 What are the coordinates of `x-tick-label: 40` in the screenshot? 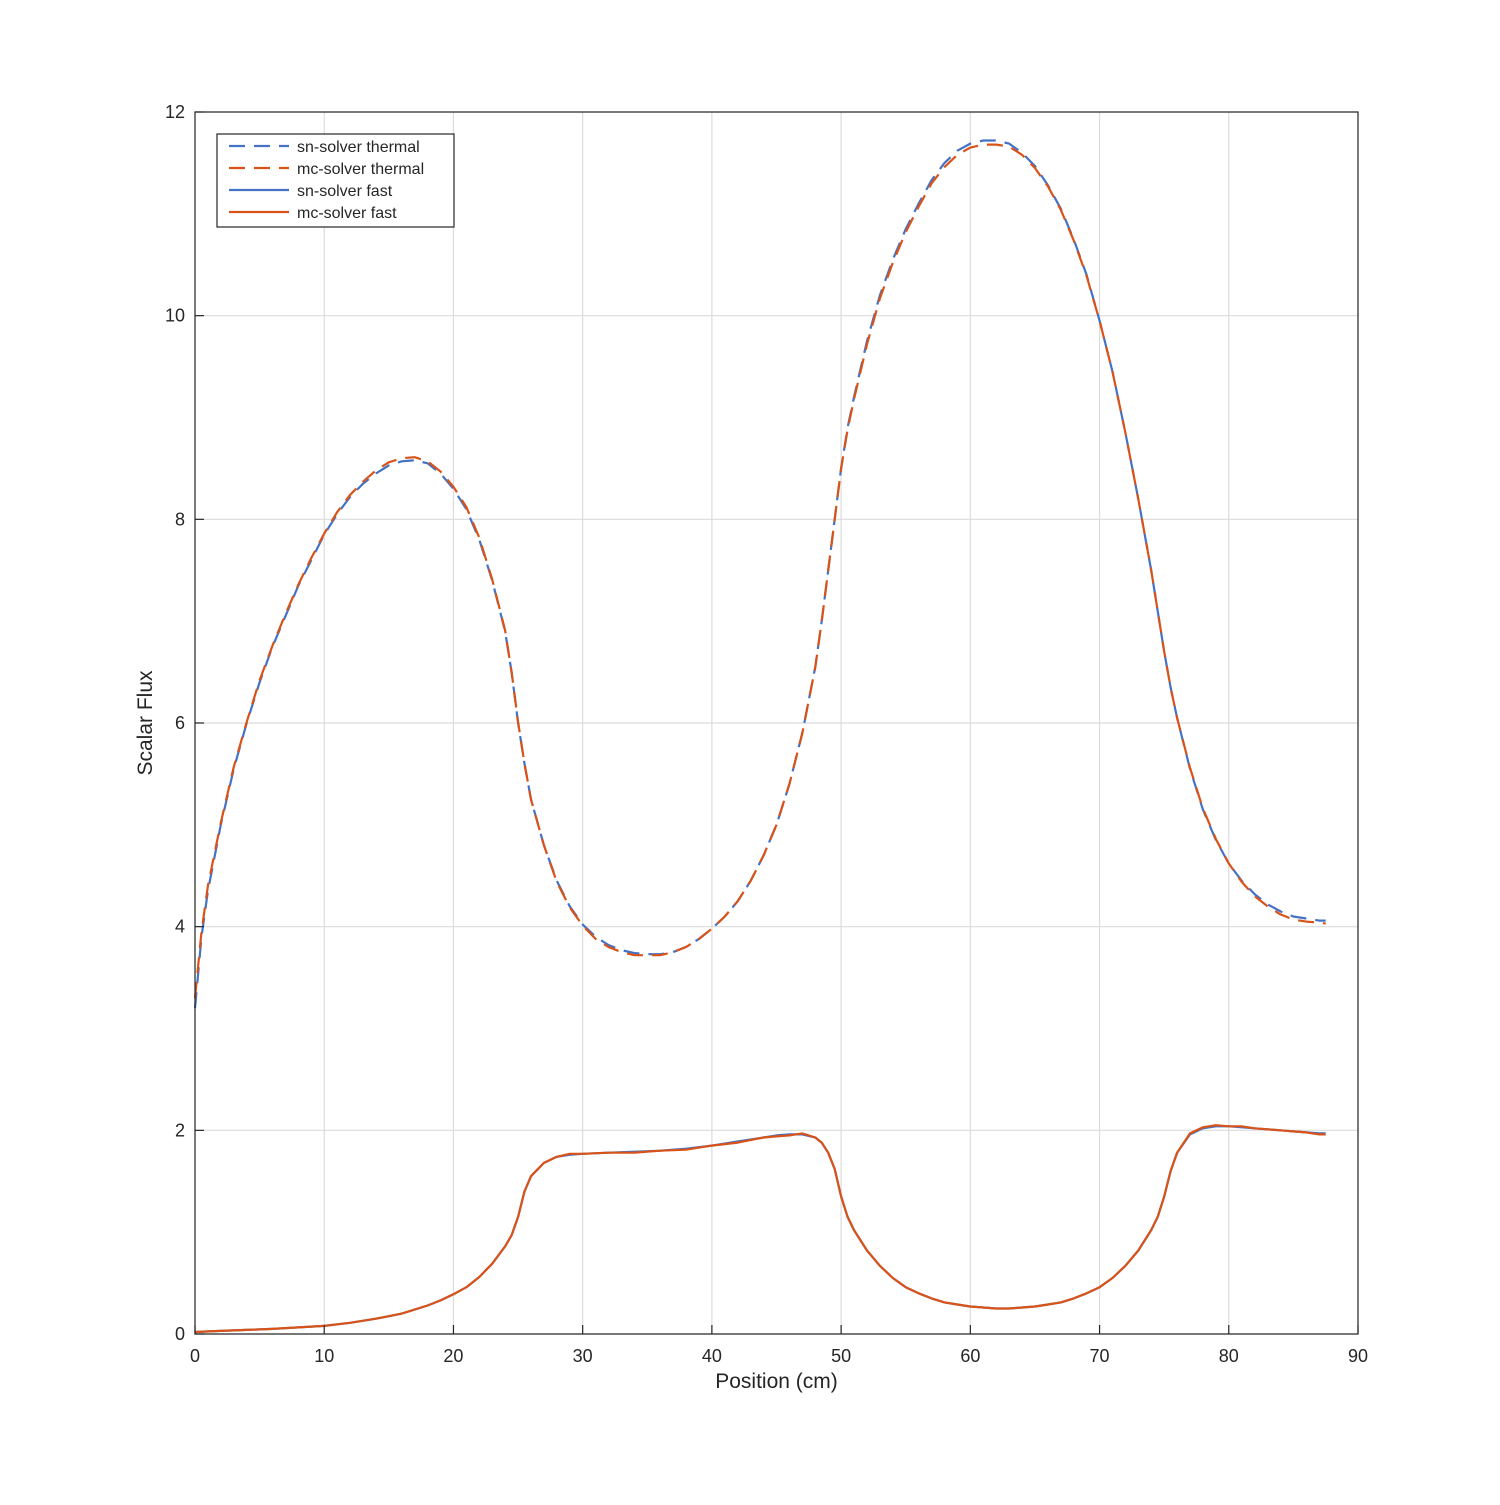 It's located at (712, 1356).